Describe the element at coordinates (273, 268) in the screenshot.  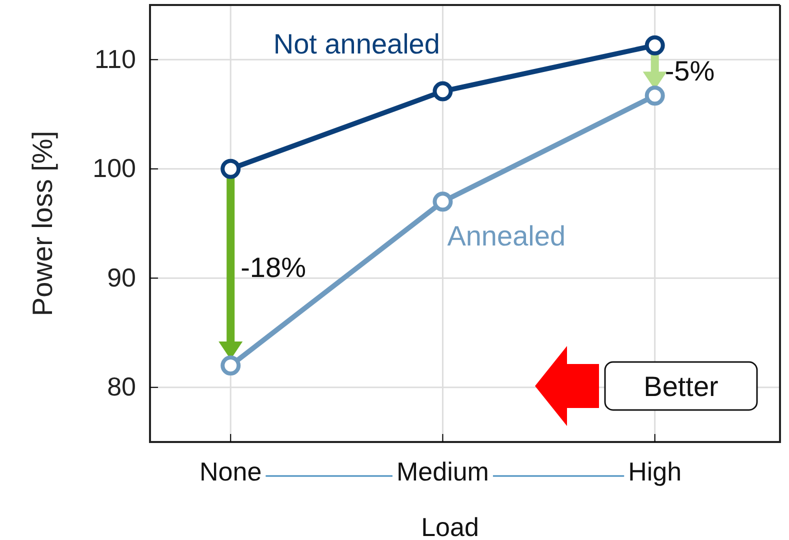
I see `annotation: -18%` at that location.